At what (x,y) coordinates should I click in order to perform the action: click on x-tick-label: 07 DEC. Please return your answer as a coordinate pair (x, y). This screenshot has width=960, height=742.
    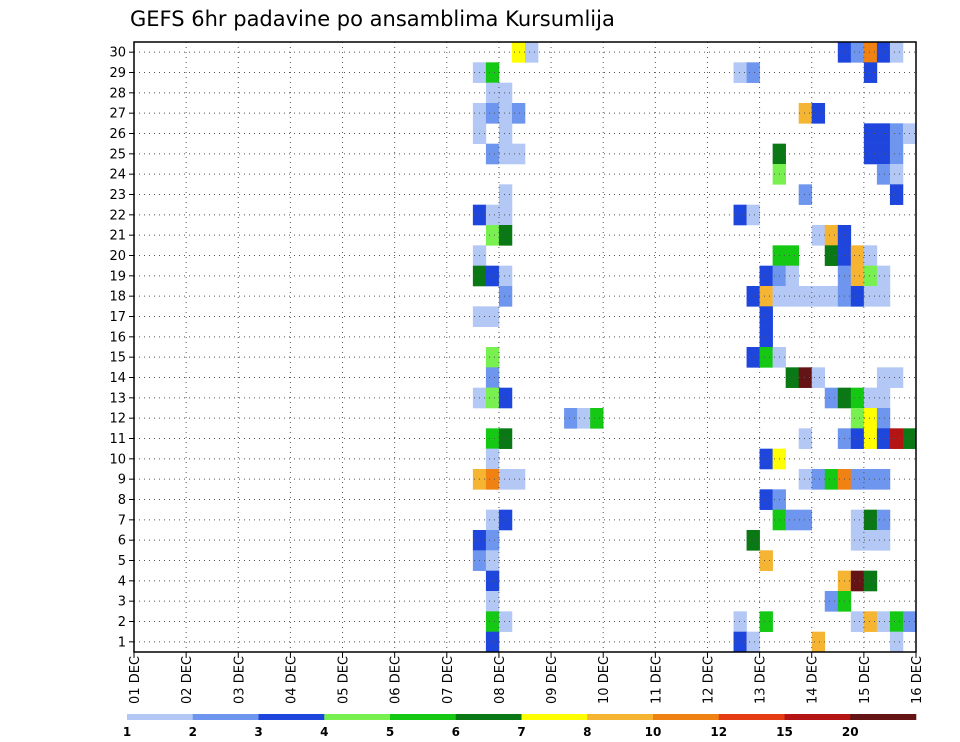
    Looking at the image, I should click on (448, 680).